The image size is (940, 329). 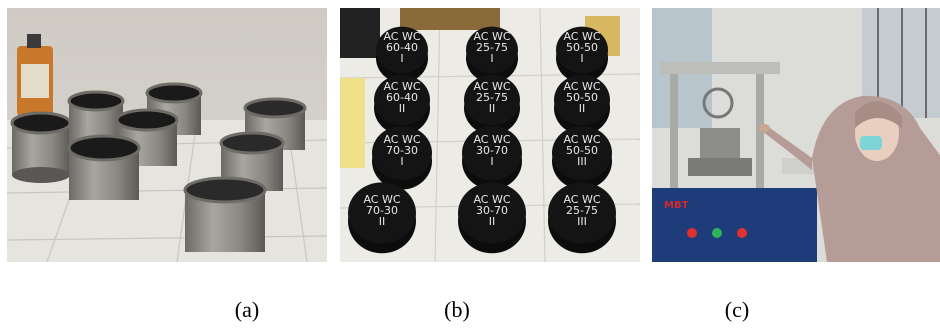 What do you see at coordinates (35, 75) in the screenshot?
I see `oil-bottle-icon` at bounding box center [35, 75].